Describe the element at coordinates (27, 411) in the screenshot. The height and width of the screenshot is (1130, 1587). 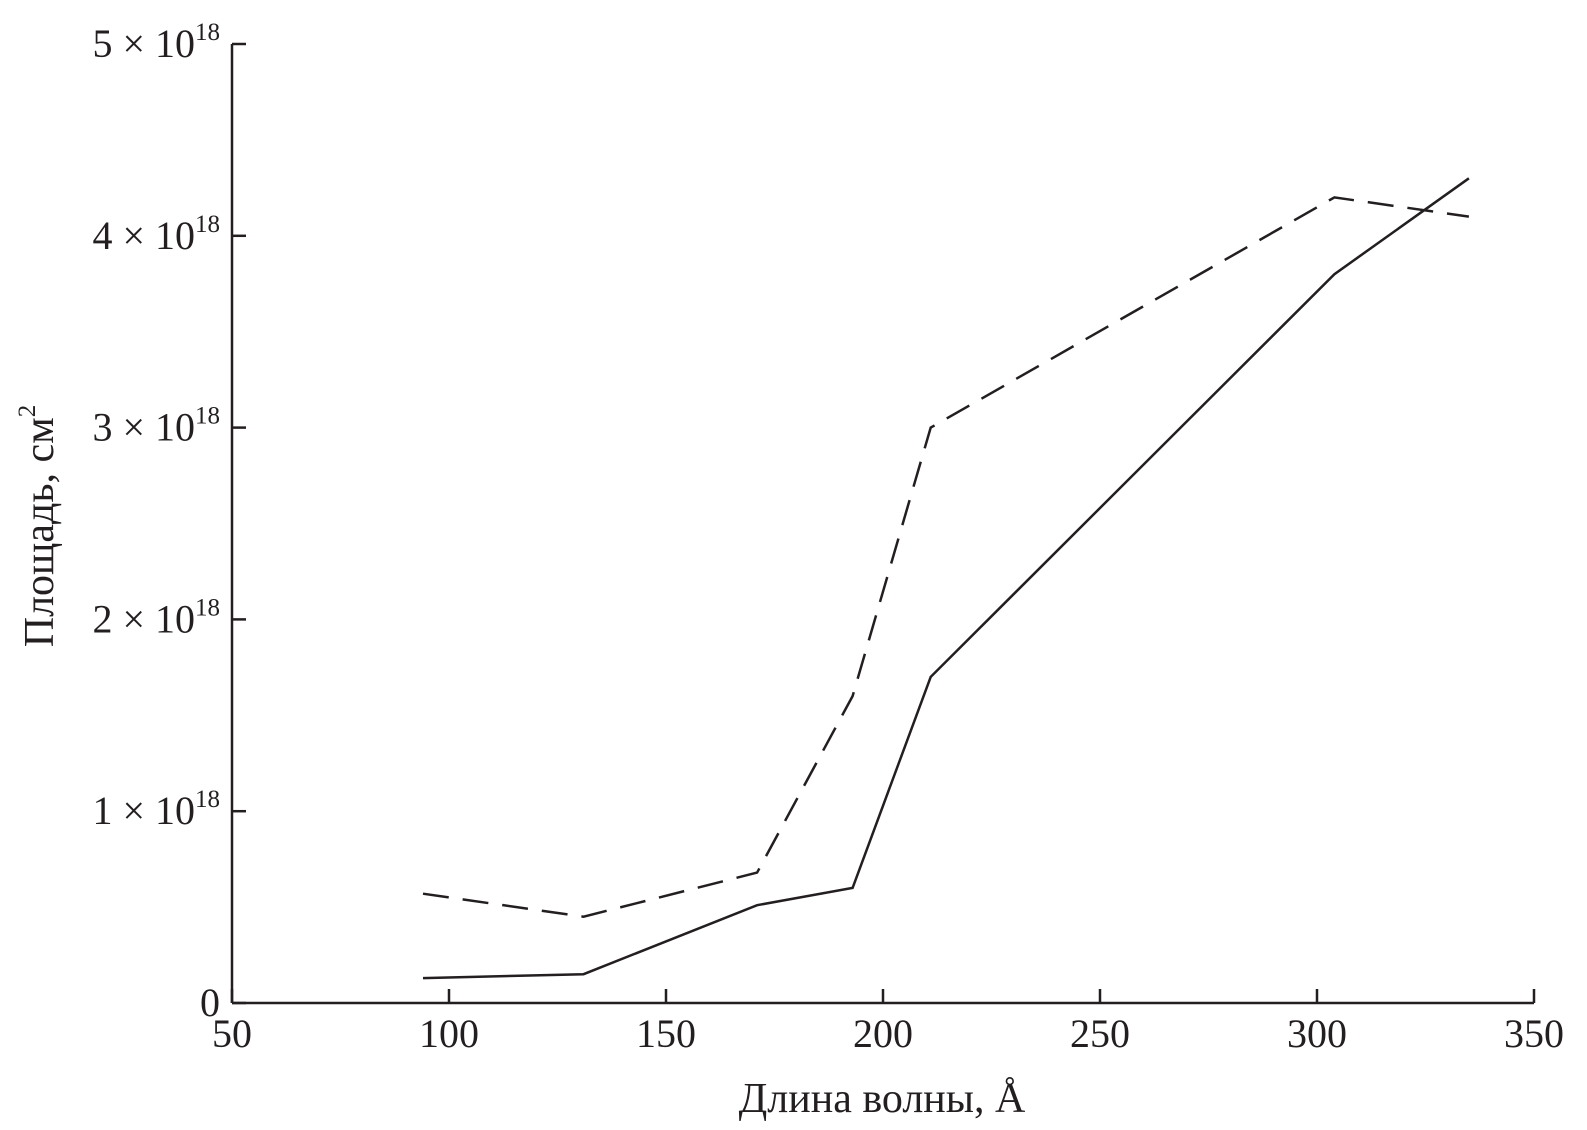
I see `y-axis-title-superscript: 2` at that location.